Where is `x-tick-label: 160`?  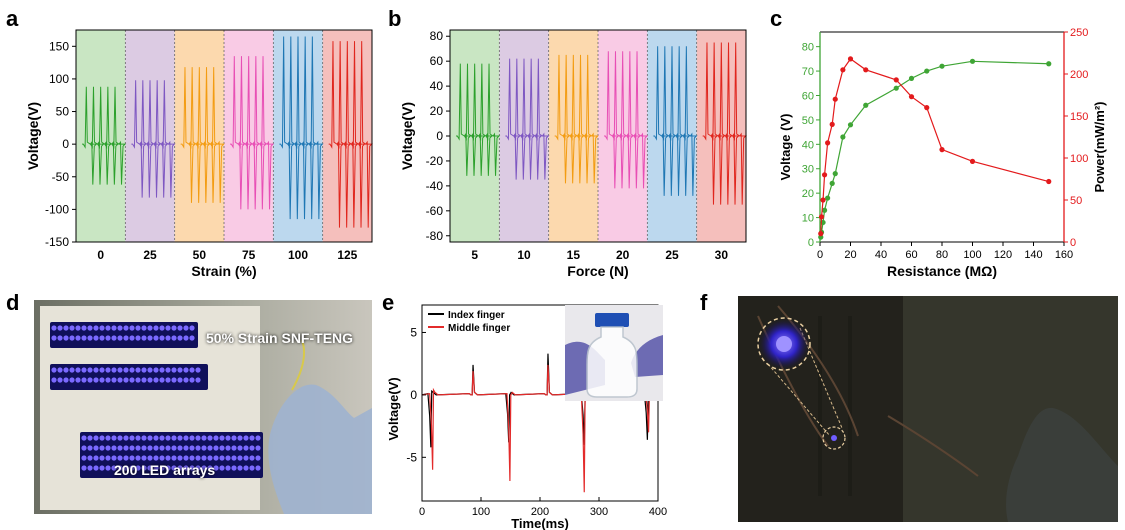
x-tick-label: 160 is located at coordinates (1064, 255).